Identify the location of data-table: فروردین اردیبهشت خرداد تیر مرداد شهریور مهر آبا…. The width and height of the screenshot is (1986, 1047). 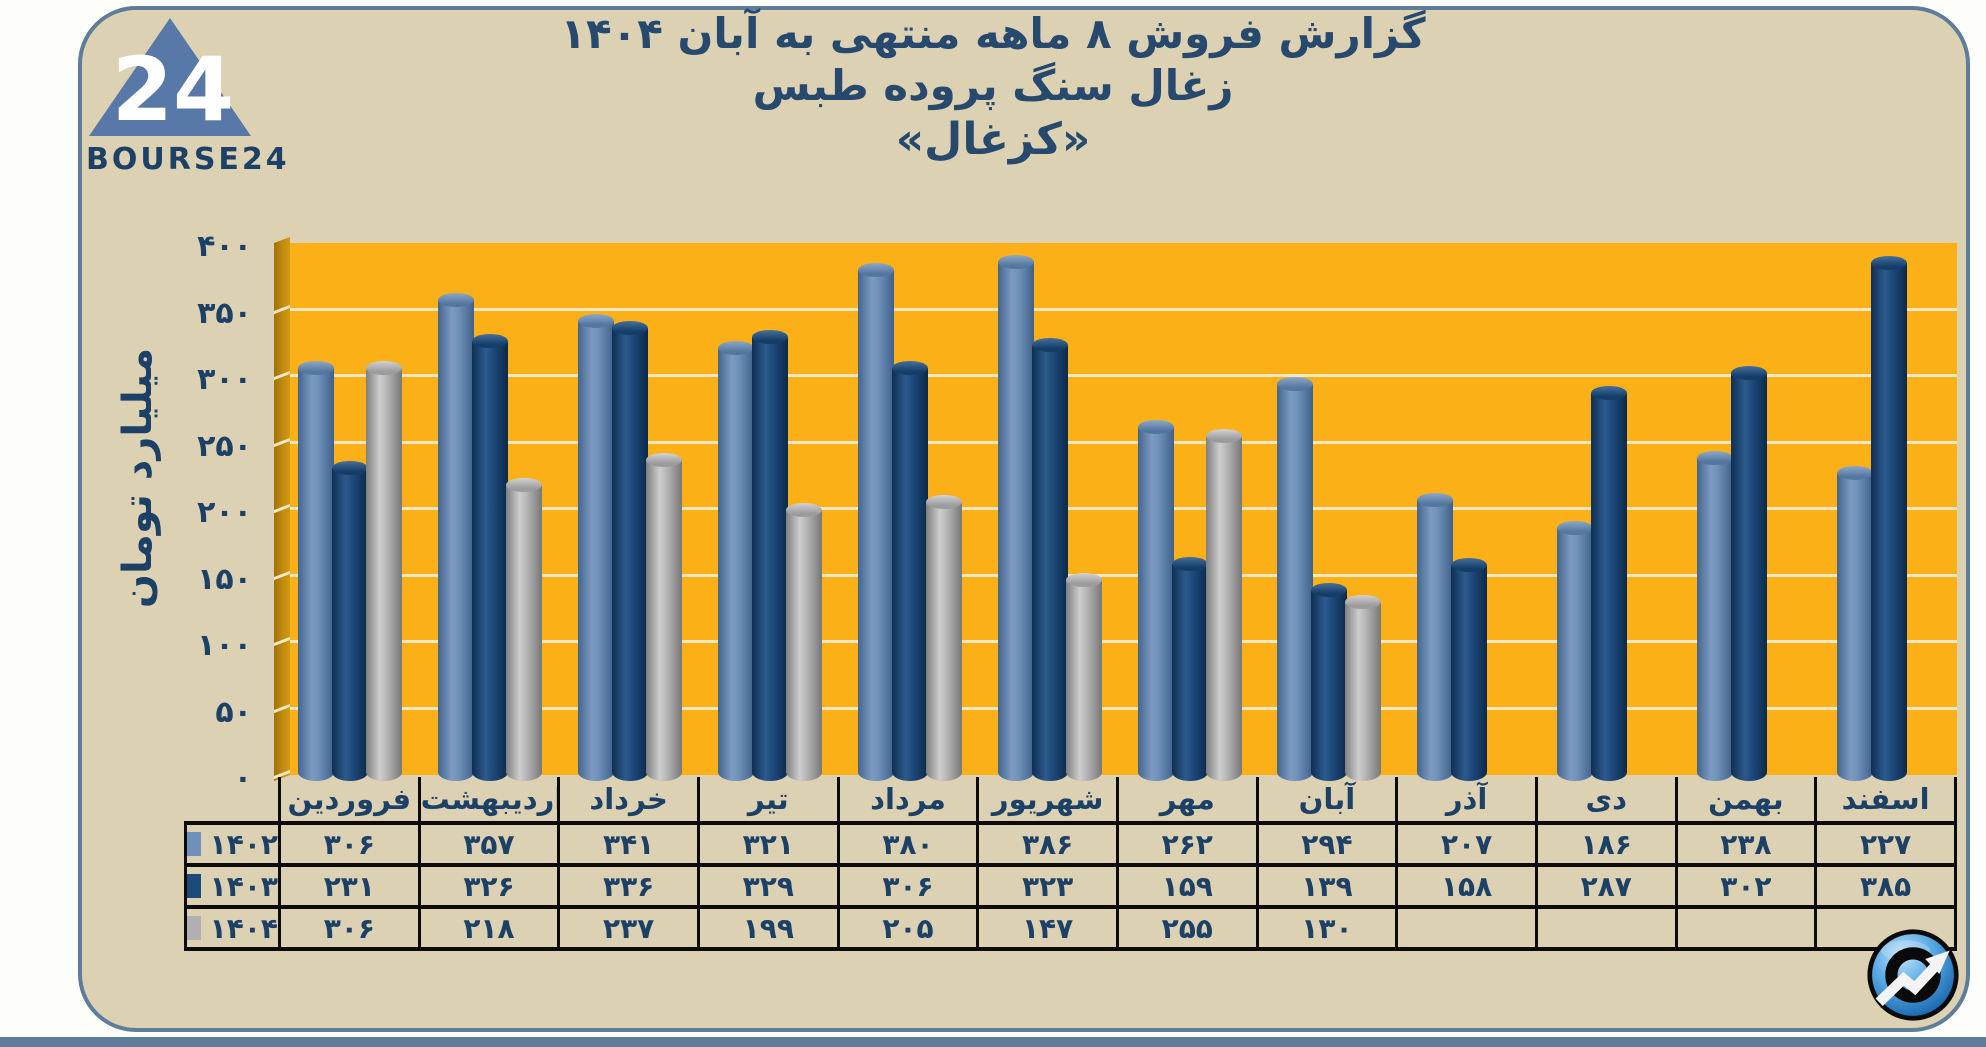
(1070, 864).